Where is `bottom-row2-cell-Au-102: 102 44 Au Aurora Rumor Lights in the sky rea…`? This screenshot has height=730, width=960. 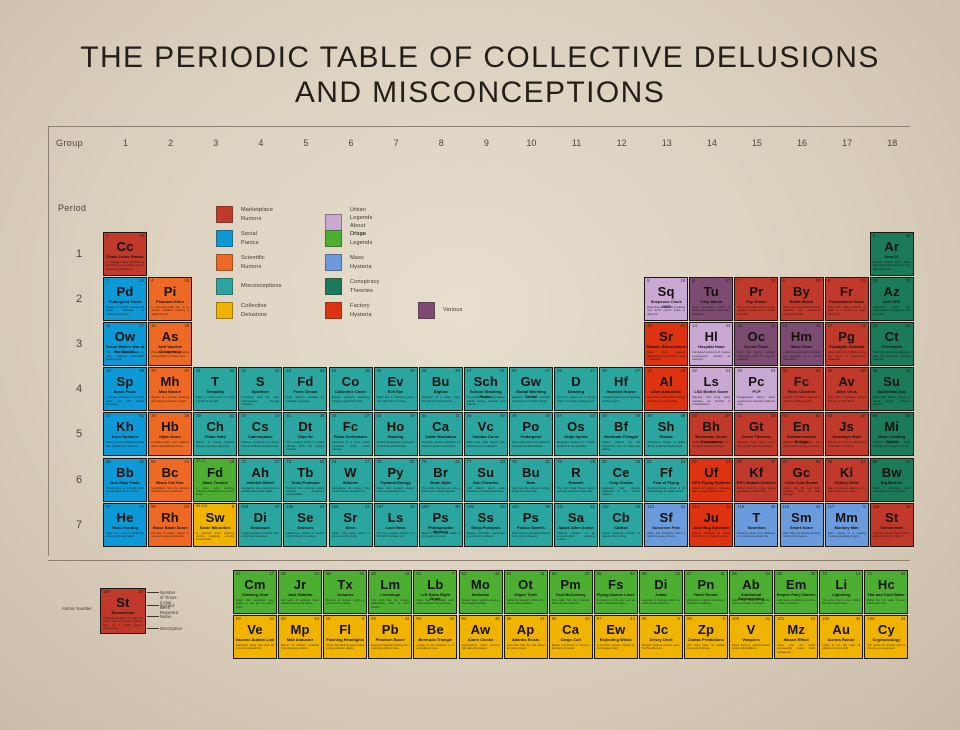
bottom-row2-cell-Au-102: 102 44 Au Aurora Rumor Lights in the sky rea… is located at coordinates (841, 637).